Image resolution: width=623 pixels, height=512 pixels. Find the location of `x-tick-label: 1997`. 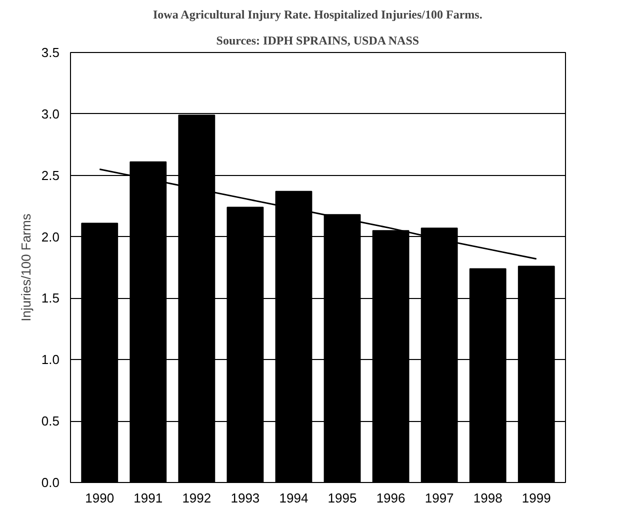

x-tick-label: 1997 is located at coordinates (439, 498).